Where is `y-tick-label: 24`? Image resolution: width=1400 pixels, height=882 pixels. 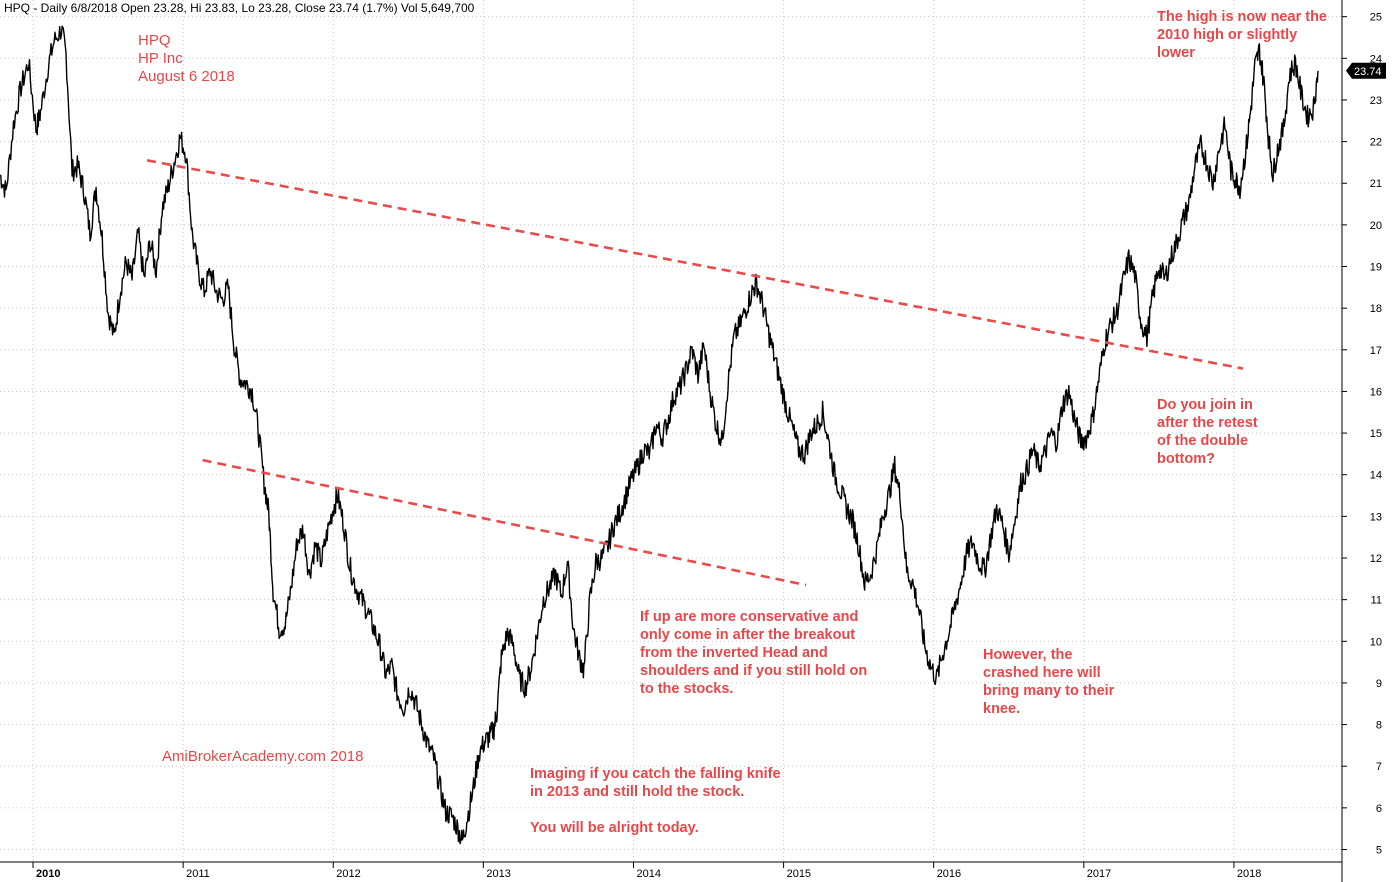
y-tick-label: 24 is located at coordinates (1376, 59).